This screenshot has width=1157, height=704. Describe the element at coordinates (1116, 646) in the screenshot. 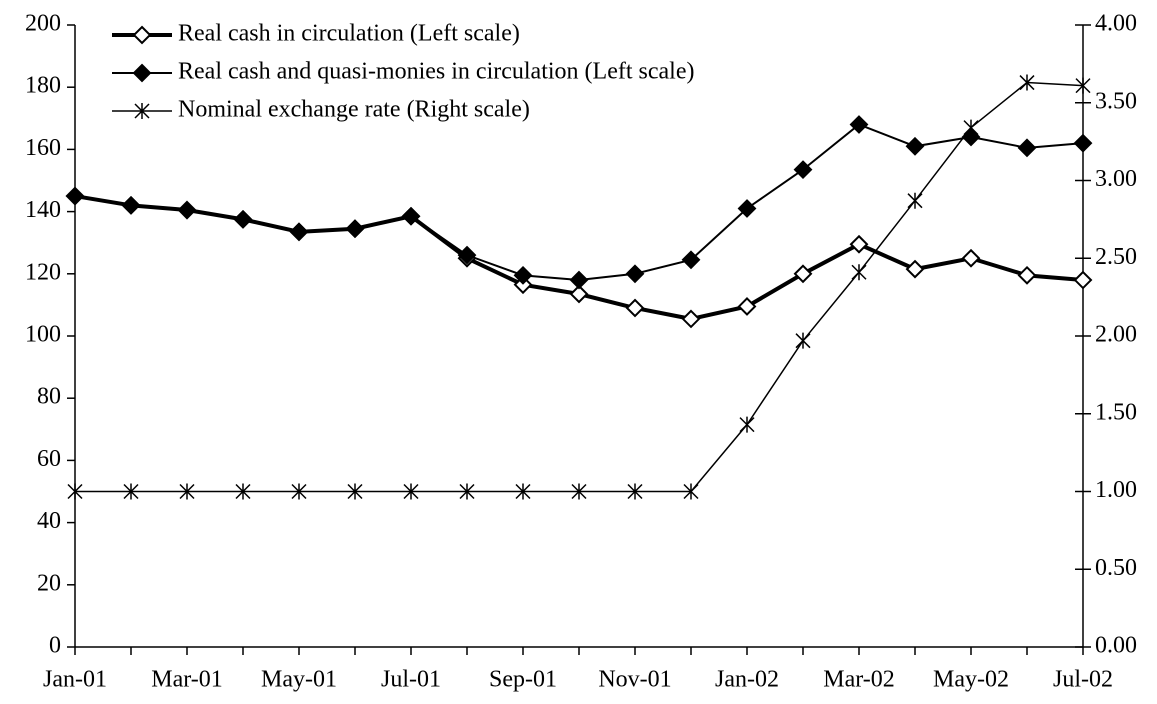

I see `y2-tick-label: 0.00` at that location.